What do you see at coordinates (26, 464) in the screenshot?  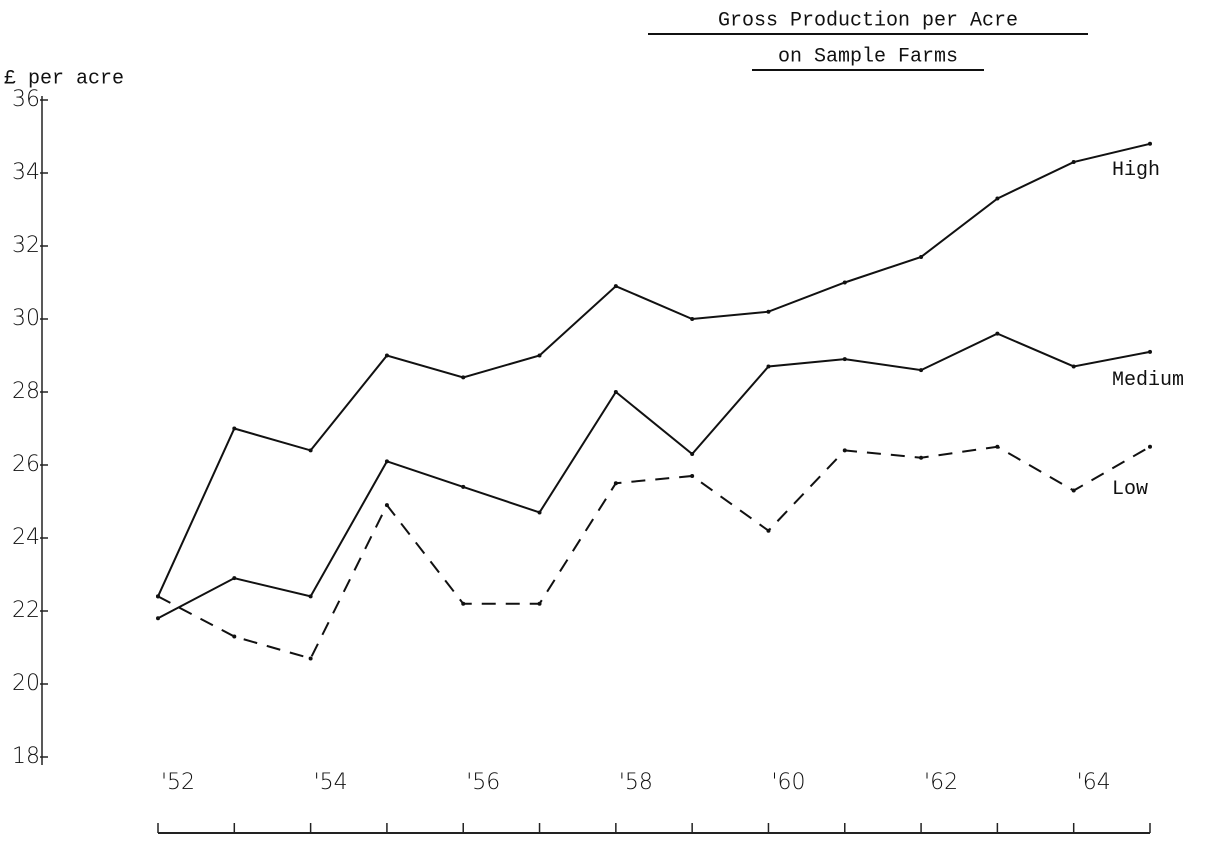 I see `y-tick-label: 26` at bounding box center [26, 464].